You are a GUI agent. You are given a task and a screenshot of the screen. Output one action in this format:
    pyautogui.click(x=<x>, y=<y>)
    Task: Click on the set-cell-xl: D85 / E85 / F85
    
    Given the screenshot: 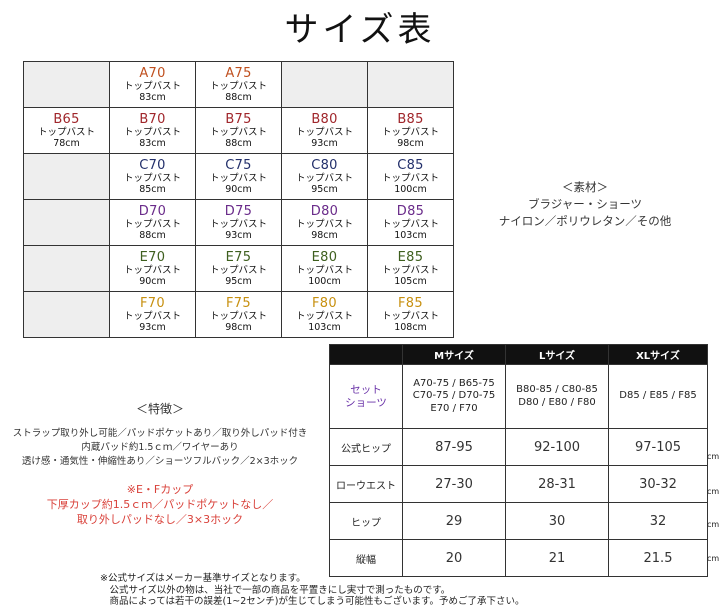 What is the action you would take?
    pyautogui.click(x=658, y=396)
    